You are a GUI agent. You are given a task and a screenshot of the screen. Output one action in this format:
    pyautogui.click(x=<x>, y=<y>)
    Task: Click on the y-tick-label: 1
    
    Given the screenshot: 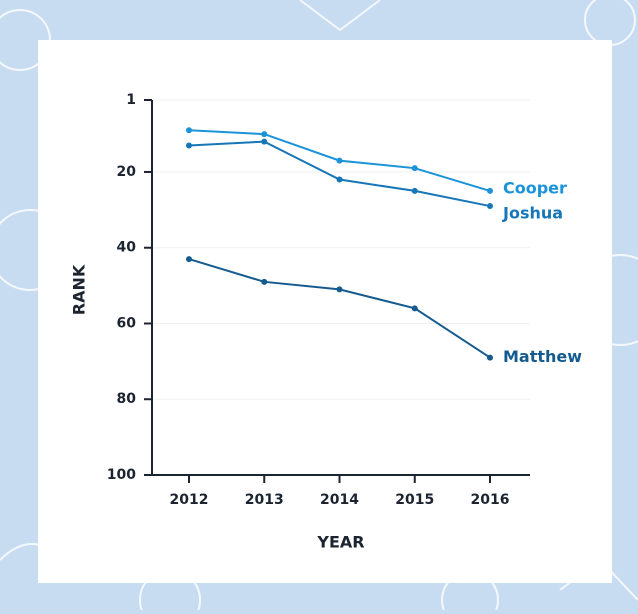 What is the action you would take?
    pyautogui.click(x=131, y=100)
    